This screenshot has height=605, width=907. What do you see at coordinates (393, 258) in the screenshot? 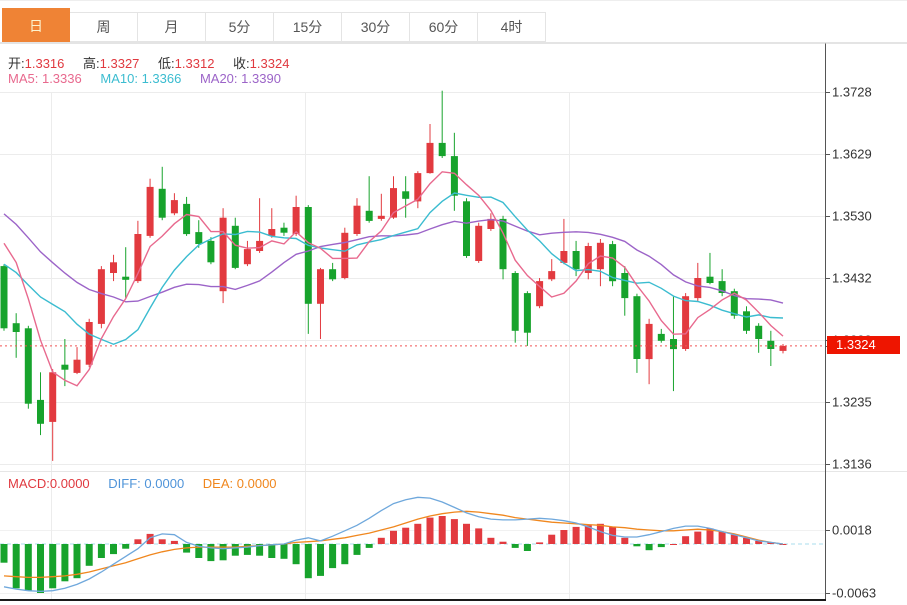
I see `ma20-line` at bounding box center [393, 258].